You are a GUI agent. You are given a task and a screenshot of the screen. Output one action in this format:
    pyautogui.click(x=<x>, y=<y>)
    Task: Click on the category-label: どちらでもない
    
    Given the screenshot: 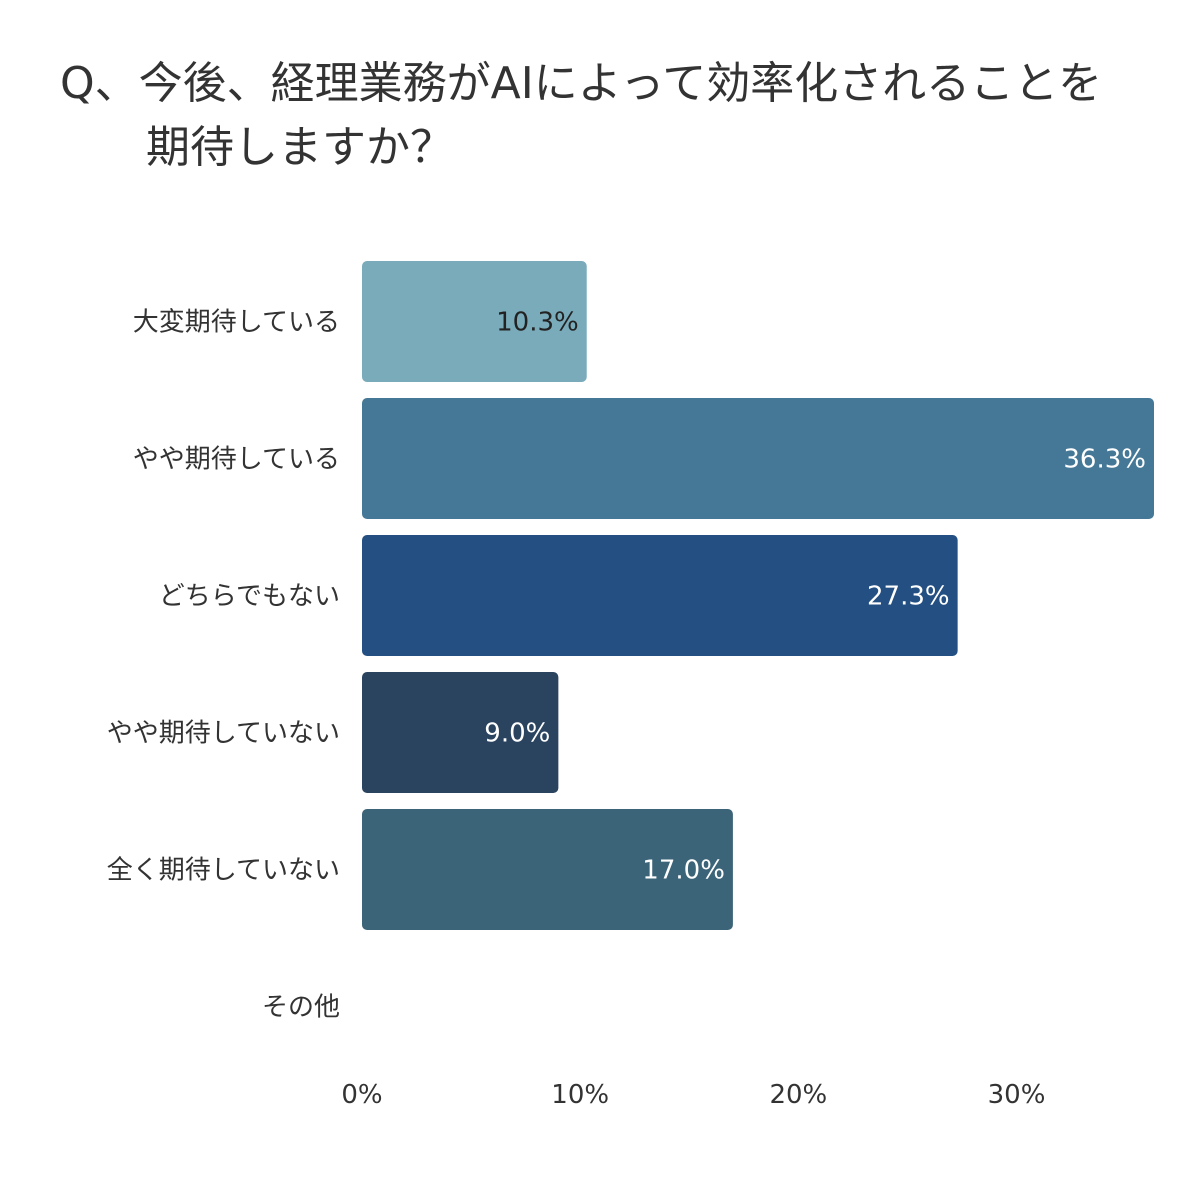 What is the action you would take?
    pyautogui.click(x=249, y=597)
    